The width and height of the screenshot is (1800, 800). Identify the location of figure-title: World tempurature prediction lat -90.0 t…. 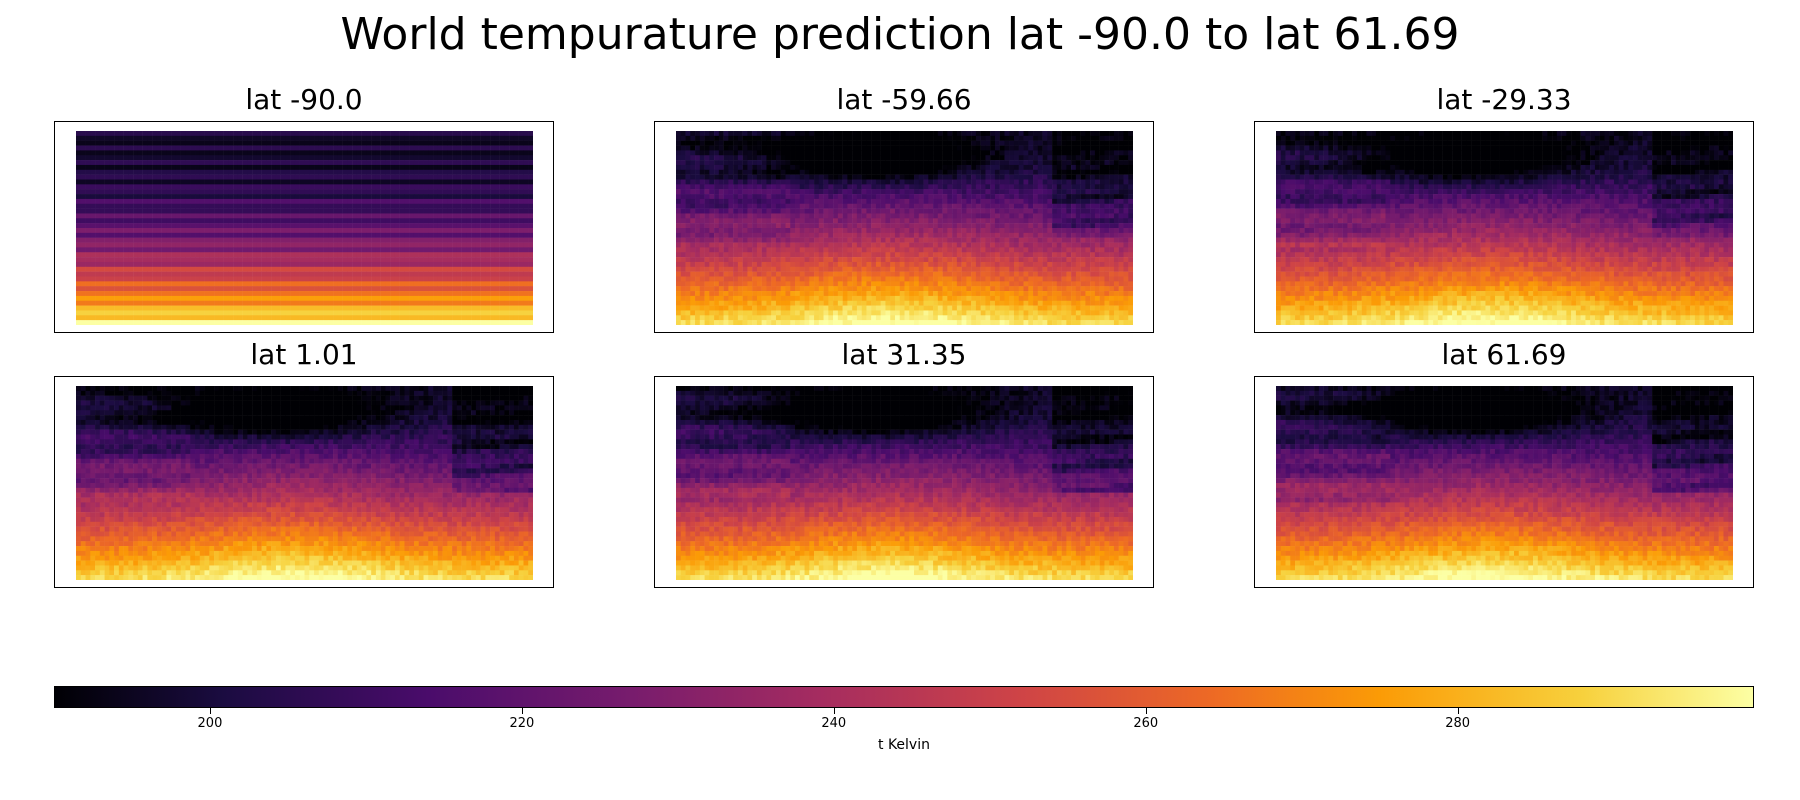
(900, 35).